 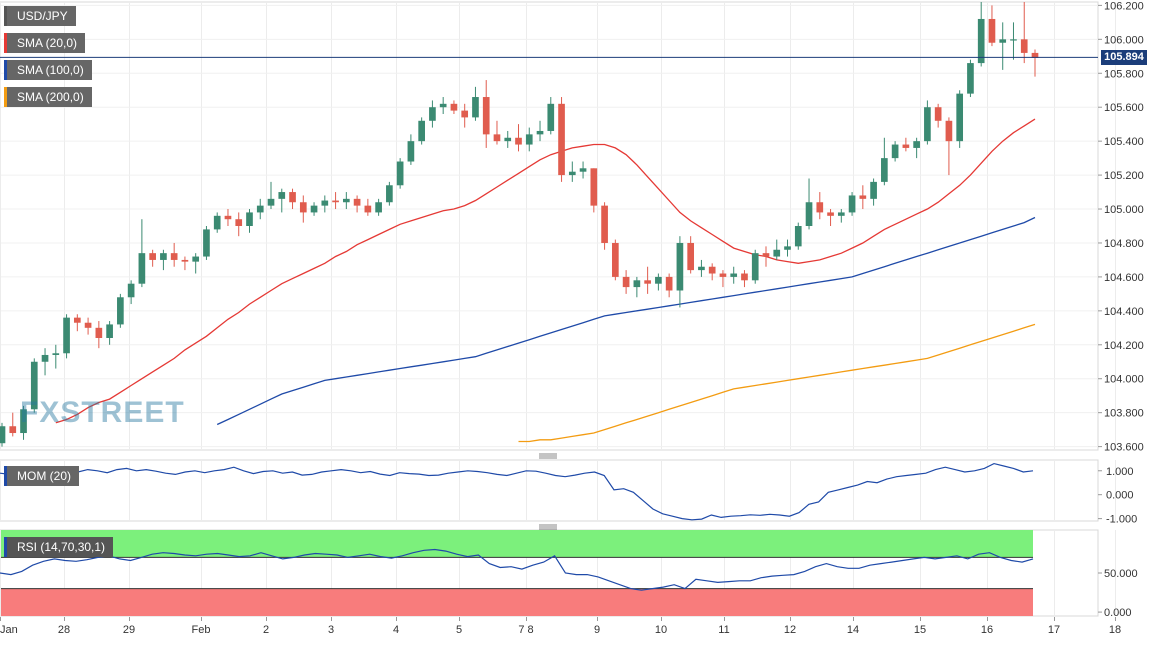 What do you see at coordinates (266, 630) in the screenshot?
I see `x-tick-label: 2` at bounding box center [266, 630].